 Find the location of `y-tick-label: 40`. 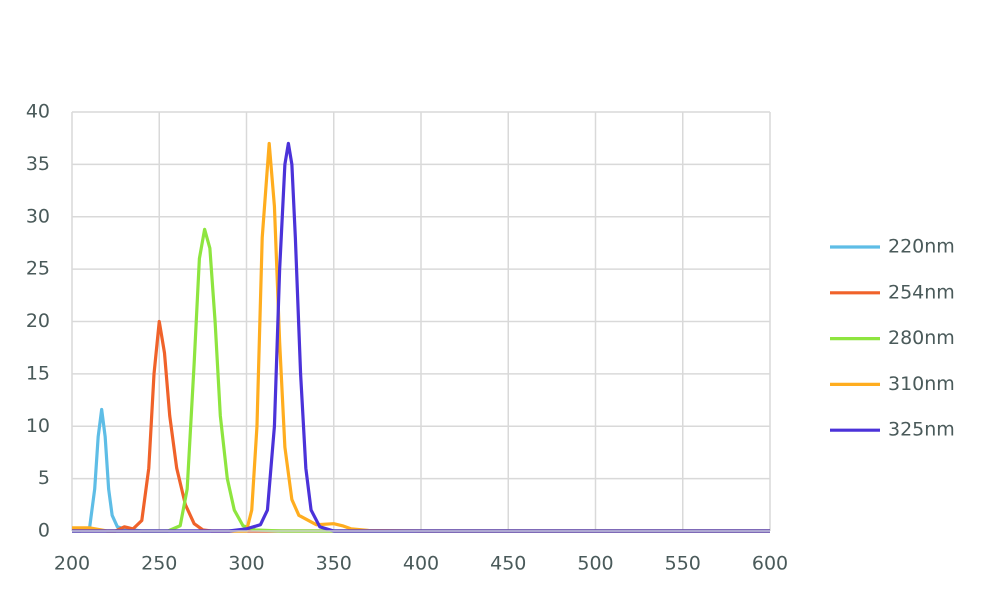

y-tick-label: 40 is located at coordinates (38, 112).